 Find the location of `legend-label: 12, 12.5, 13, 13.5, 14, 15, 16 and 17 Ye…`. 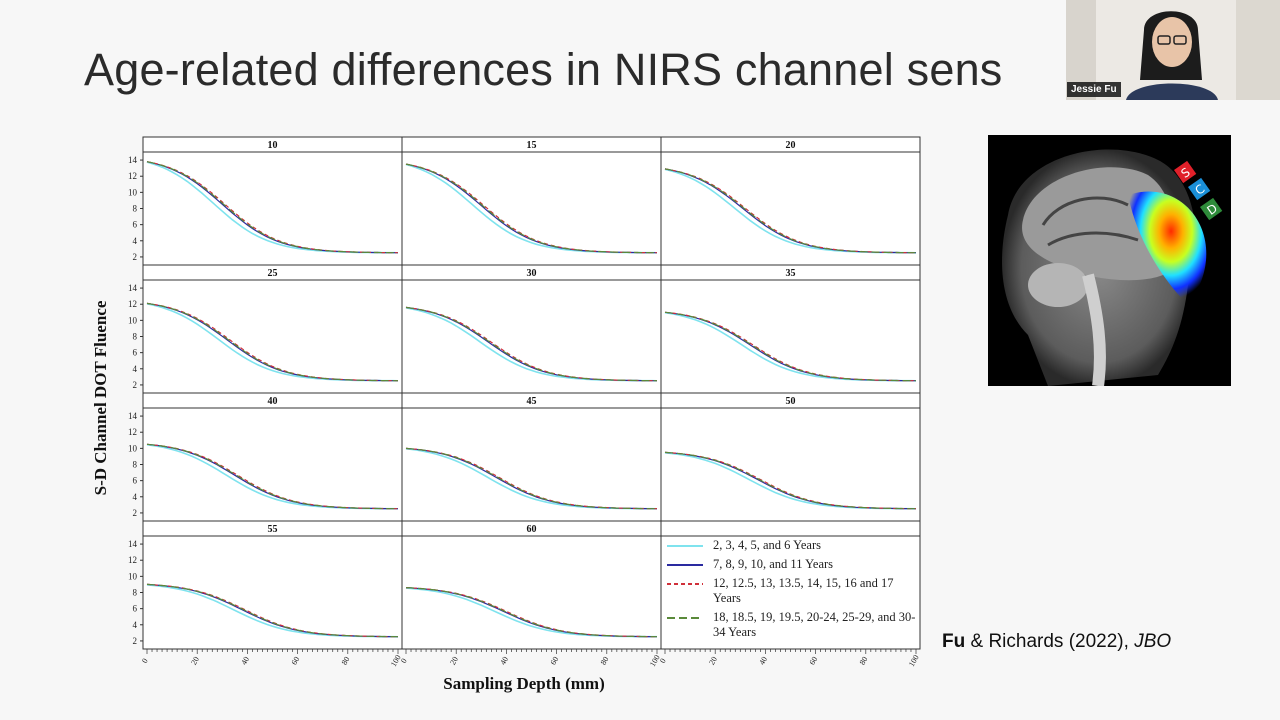

legend-label: 12, 12.5, 13, 13.5, 14, 15, 16 and 17 Ye… is located at coordinates (803, 590).